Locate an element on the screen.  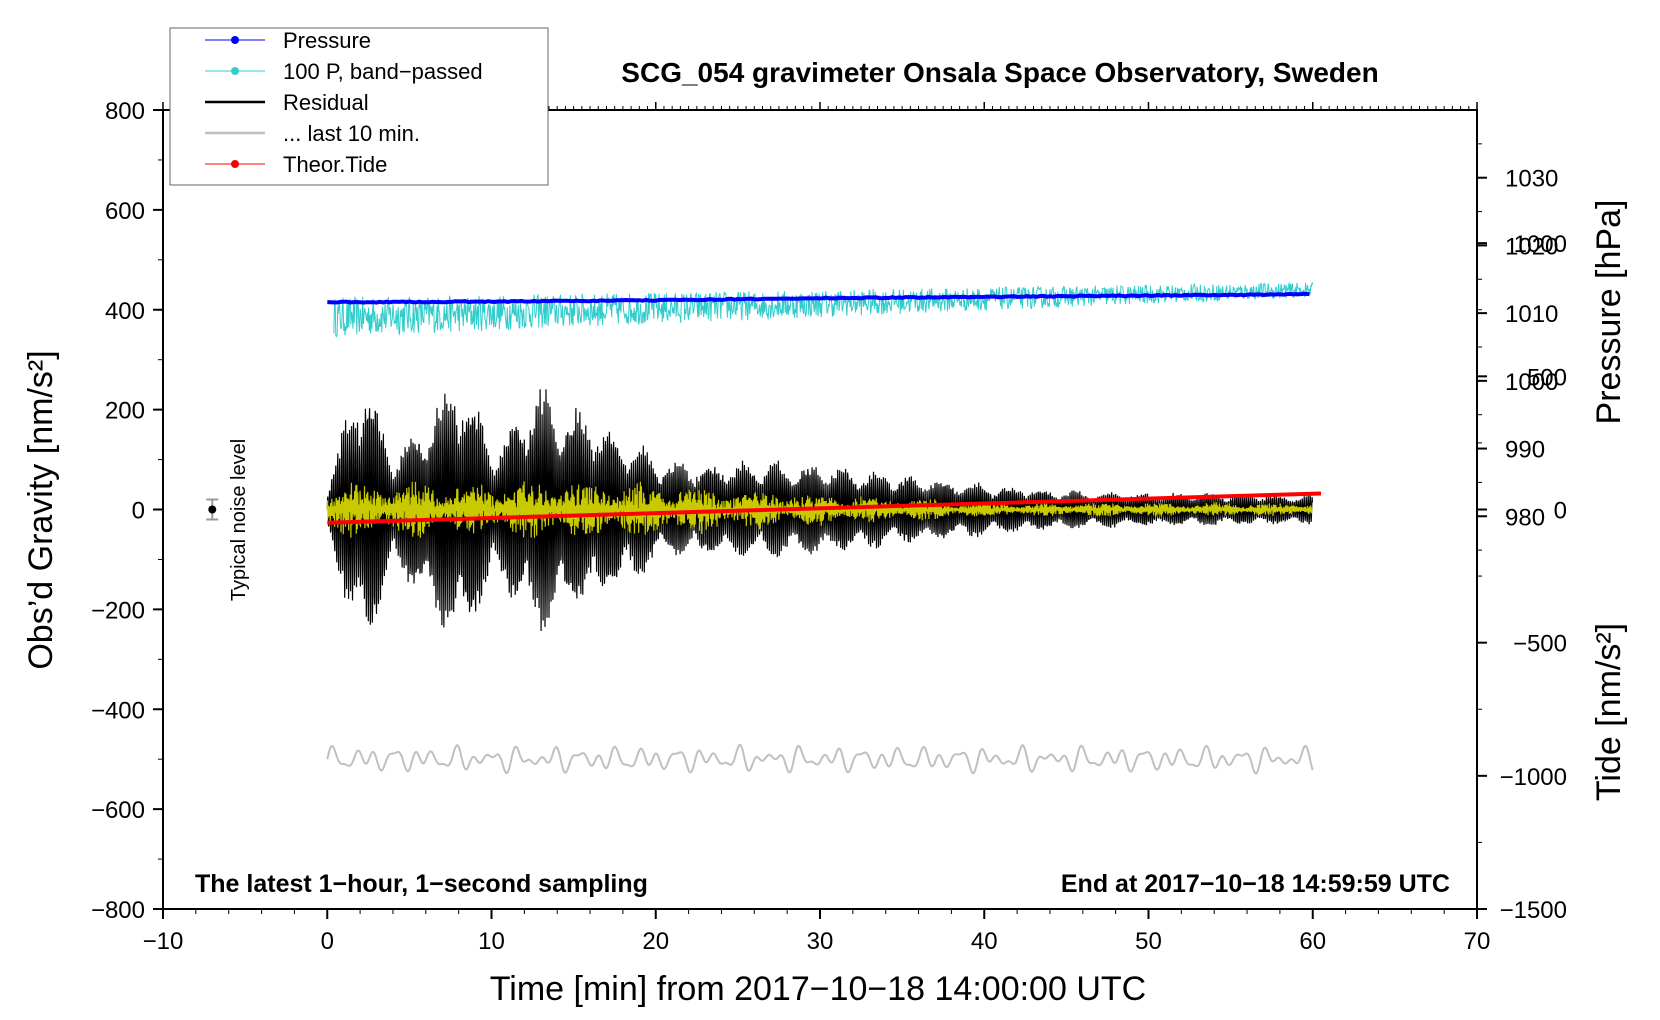
series-noise-band is located at coordinates (819, 509).